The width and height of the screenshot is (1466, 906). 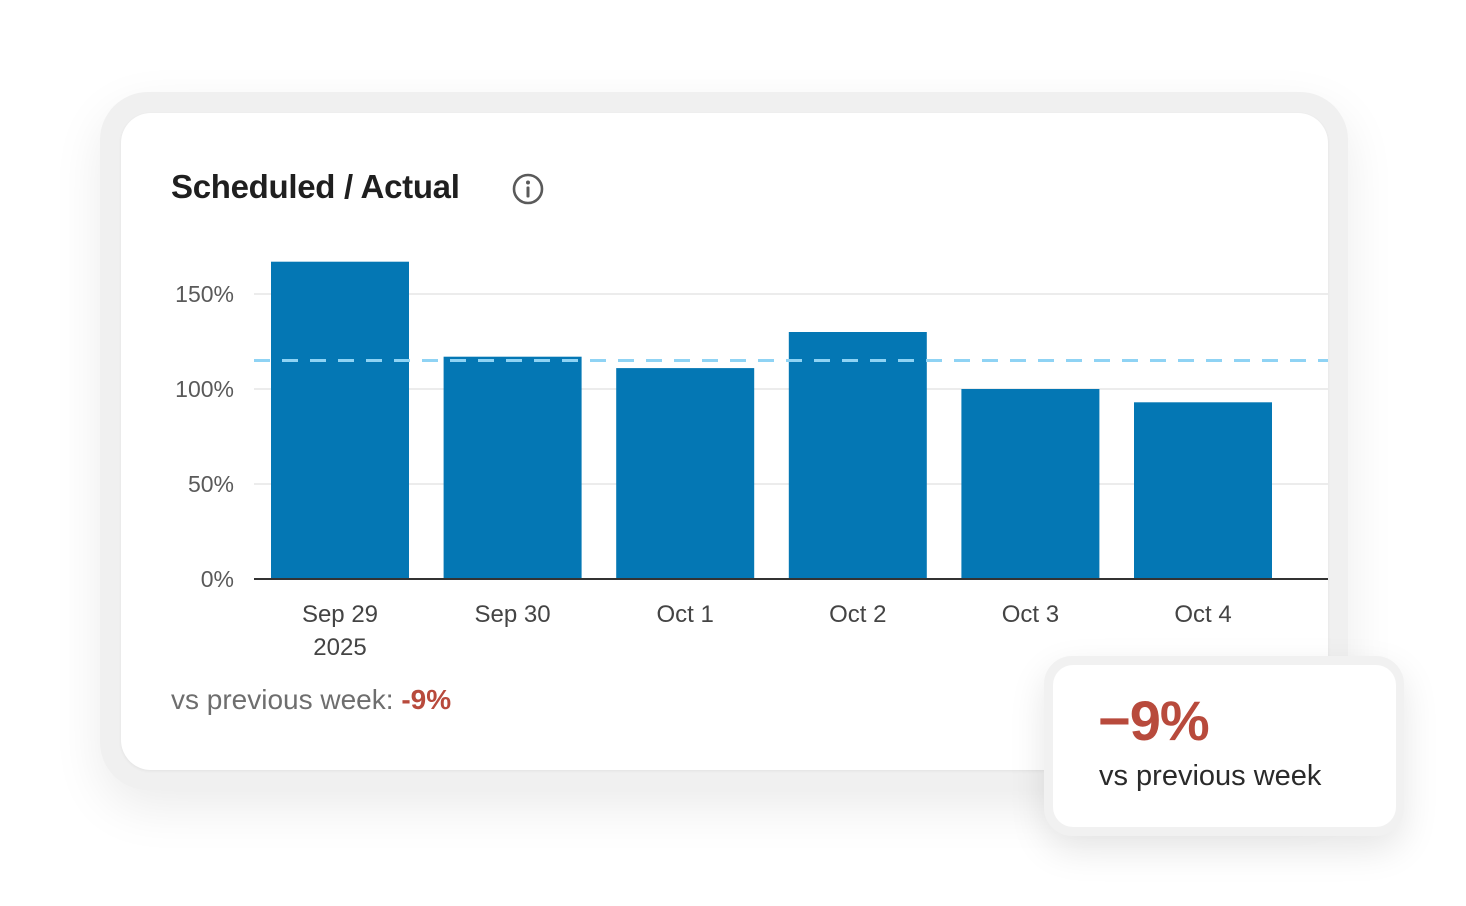 I want to click on comparison-delta: -9%, so click(x=426, y=699).